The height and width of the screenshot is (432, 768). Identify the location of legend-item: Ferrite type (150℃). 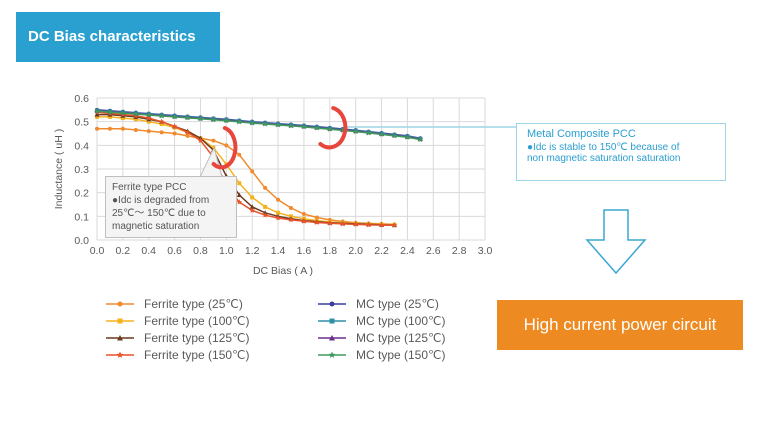
(178, 354).